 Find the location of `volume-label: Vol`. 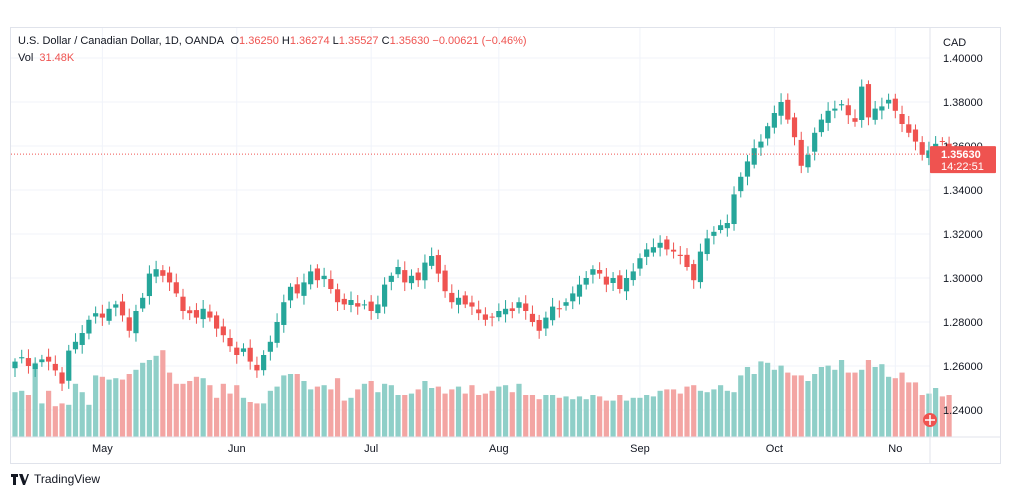

volume-label: Vol is located at coordinates (26, 58).